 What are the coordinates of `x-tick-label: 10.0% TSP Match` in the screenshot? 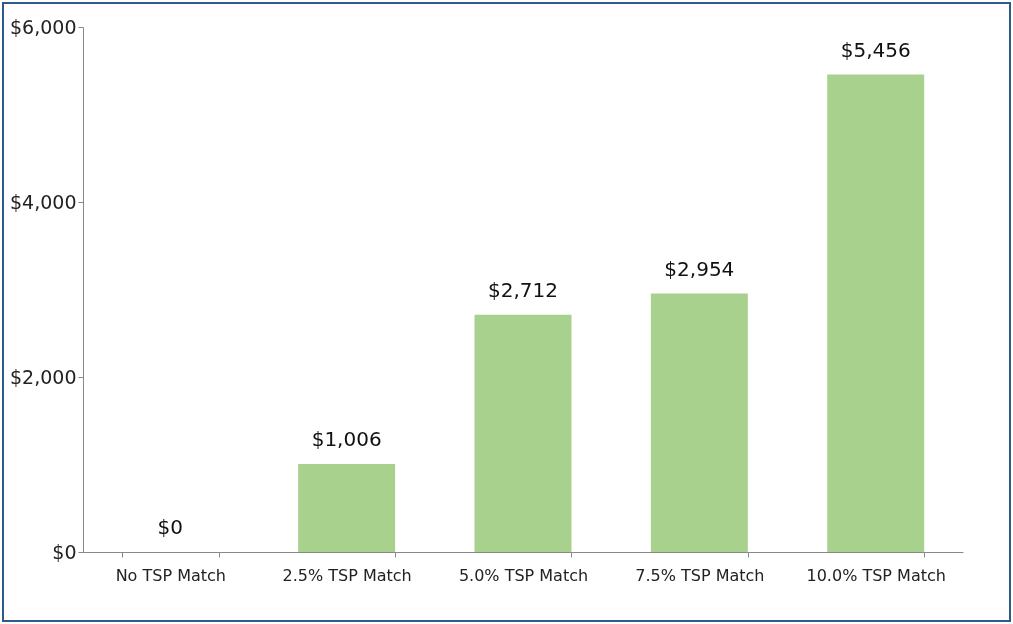 It's located at (876, 575).